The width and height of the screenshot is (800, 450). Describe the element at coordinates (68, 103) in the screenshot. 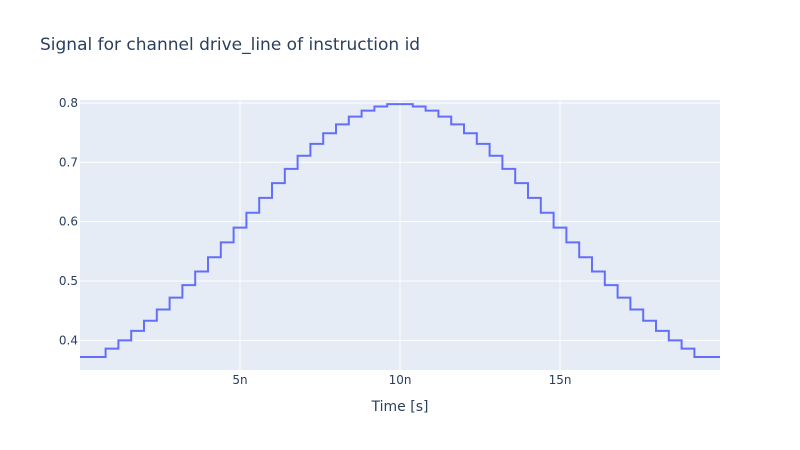

I see `y-tick-label: 0.8` at that location.